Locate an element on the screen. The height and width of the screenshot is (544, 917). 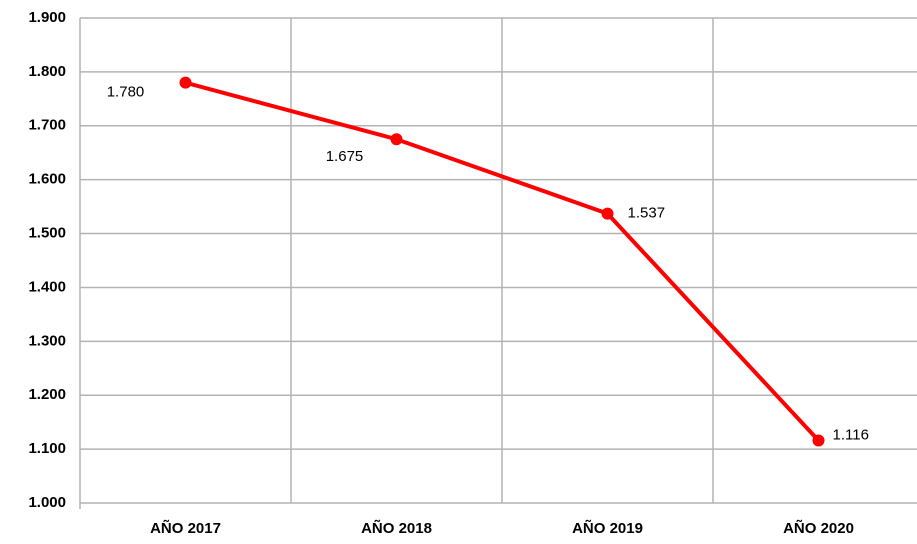
y-tick-label: 1.700 is located at coordinates (47, 125).